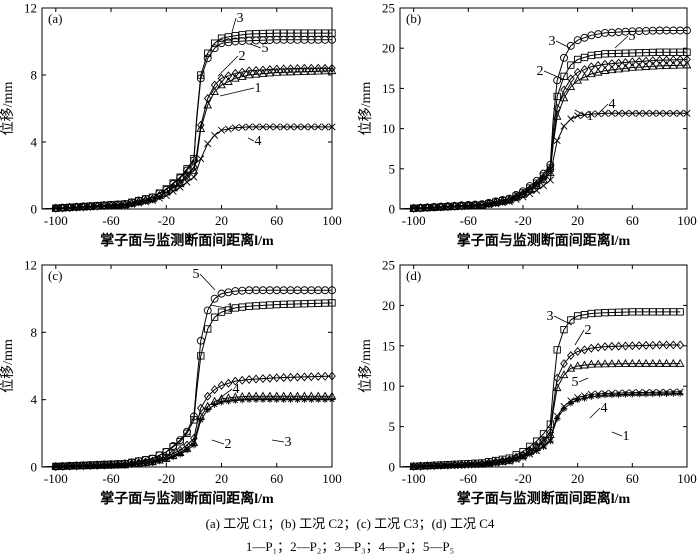  Describe the element at coordinates (34, 467) in the screenshot. I see `y-tick-label: 0` at that location.